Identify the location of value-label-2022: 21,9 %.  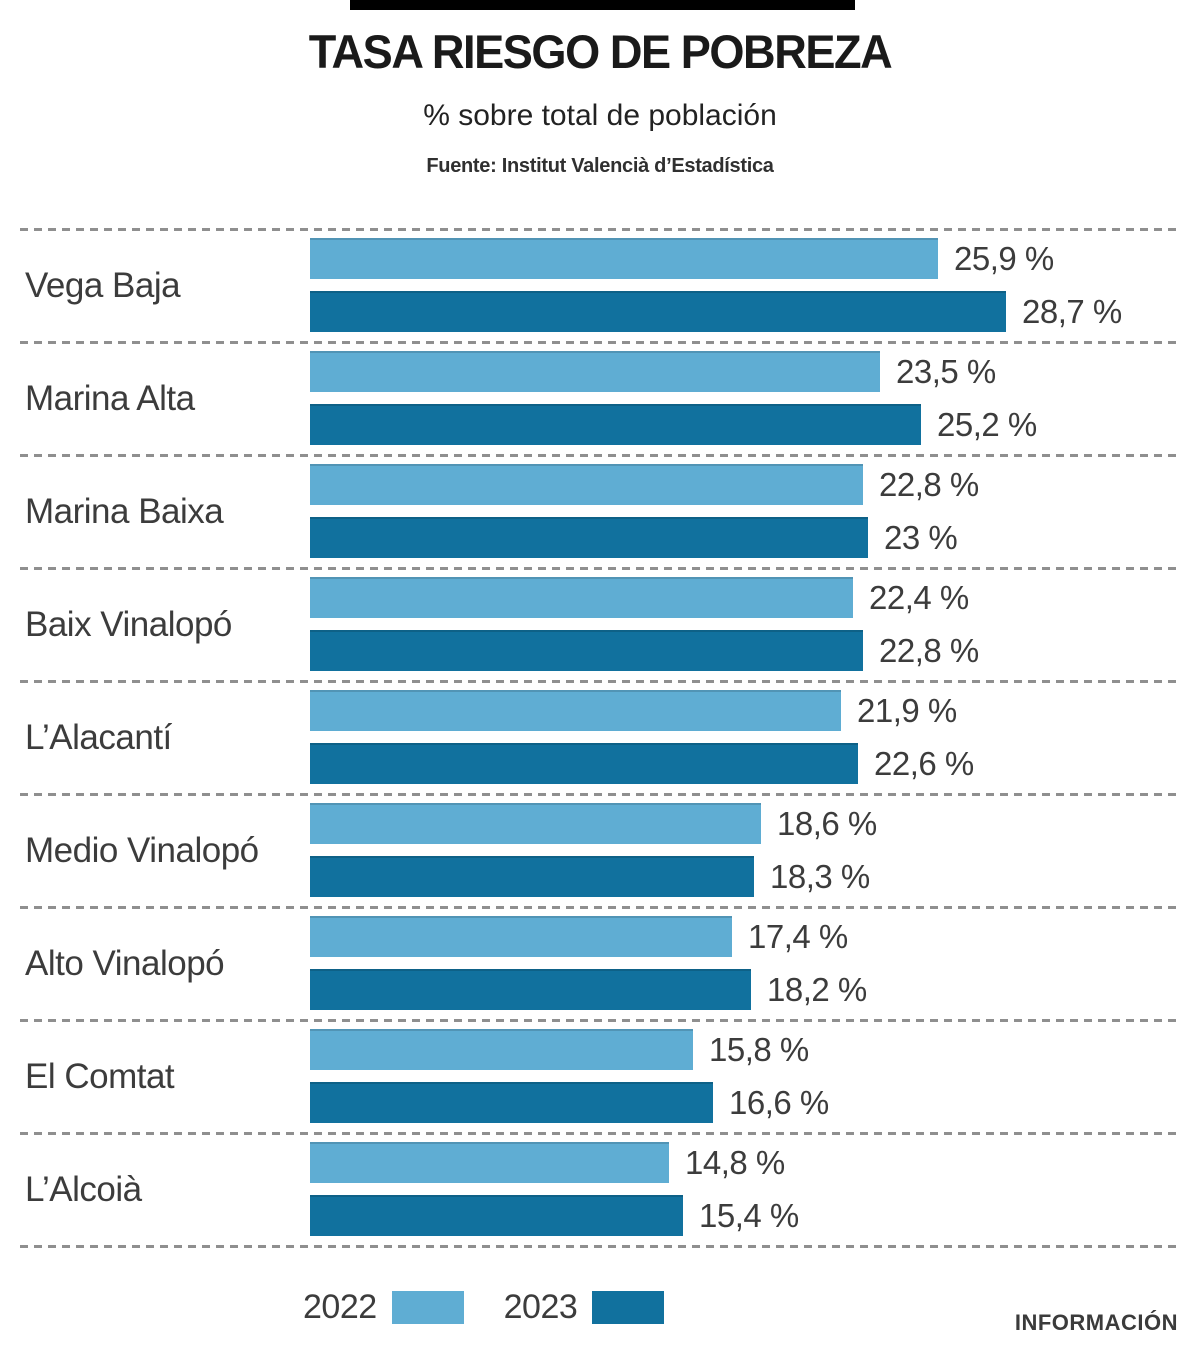
(907, 710).